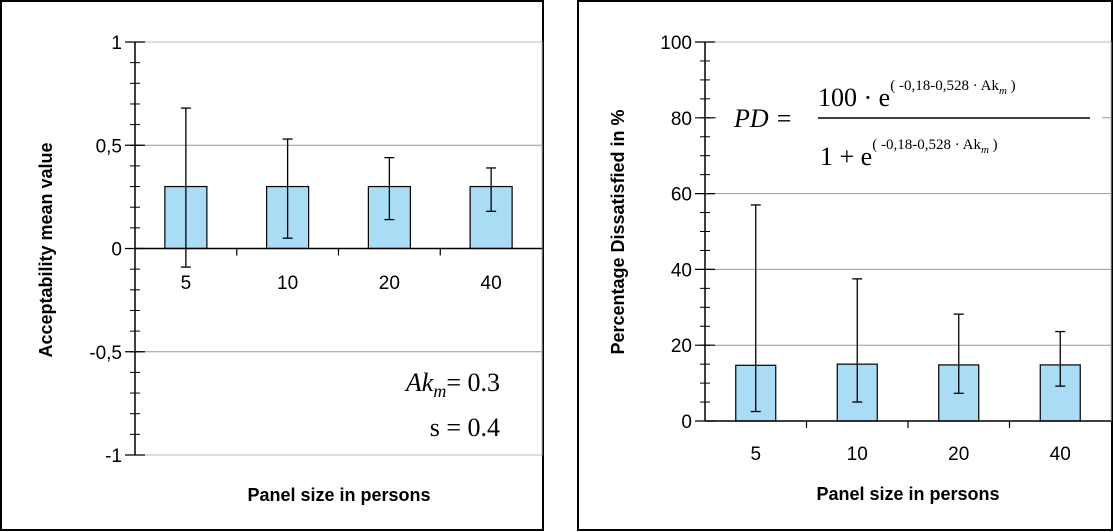 The image size is (1113, 532). Describe the element at coordinates (465, 427) in the screenshot. I see `annotation-s: s = 0.4` at that location.